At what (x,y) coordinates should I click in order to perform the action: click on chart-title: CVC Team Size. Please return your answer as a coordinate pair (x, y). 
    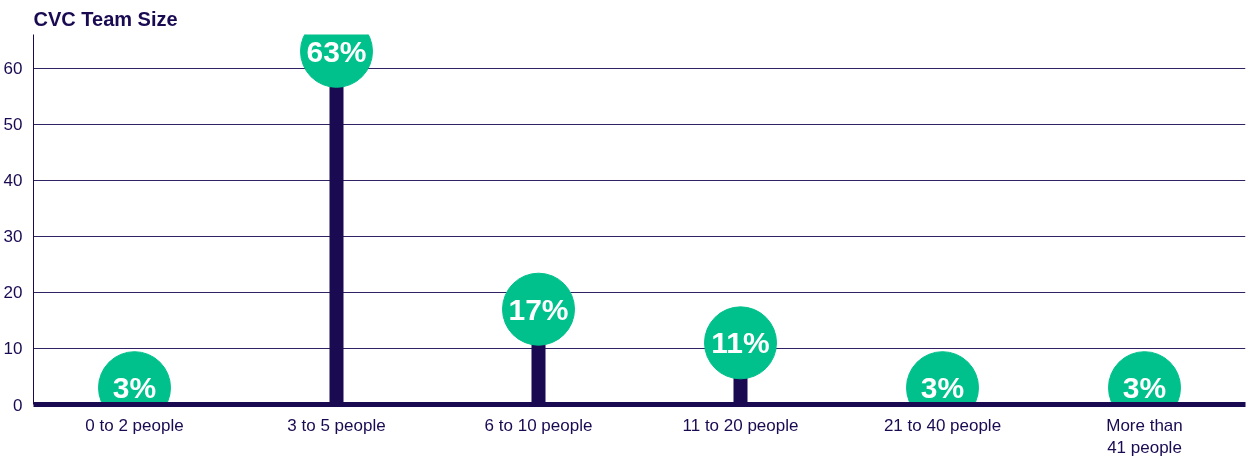
    Looking at the image, I should click on (105, 18).